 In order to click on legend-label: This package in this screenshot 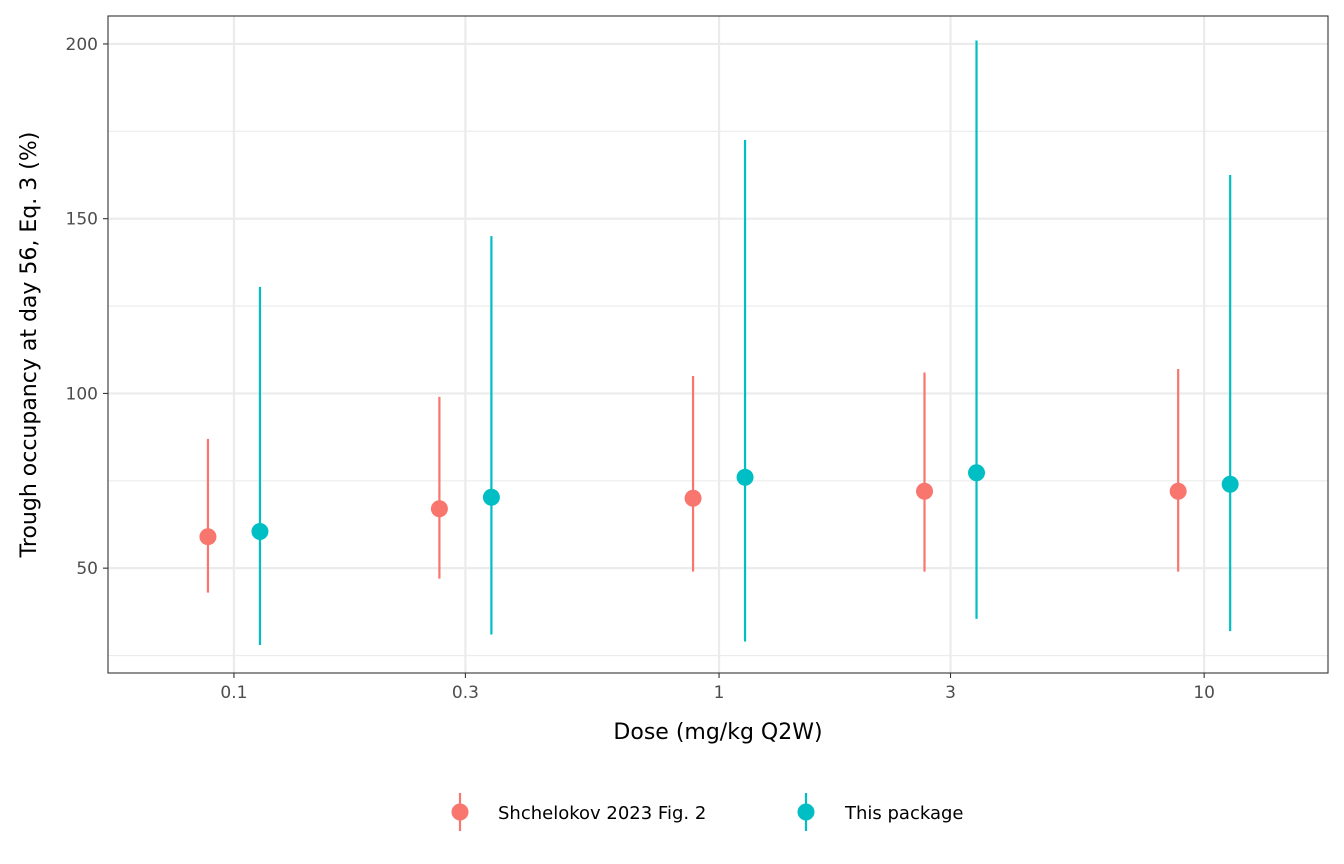, I will do `click(904, 813)`.